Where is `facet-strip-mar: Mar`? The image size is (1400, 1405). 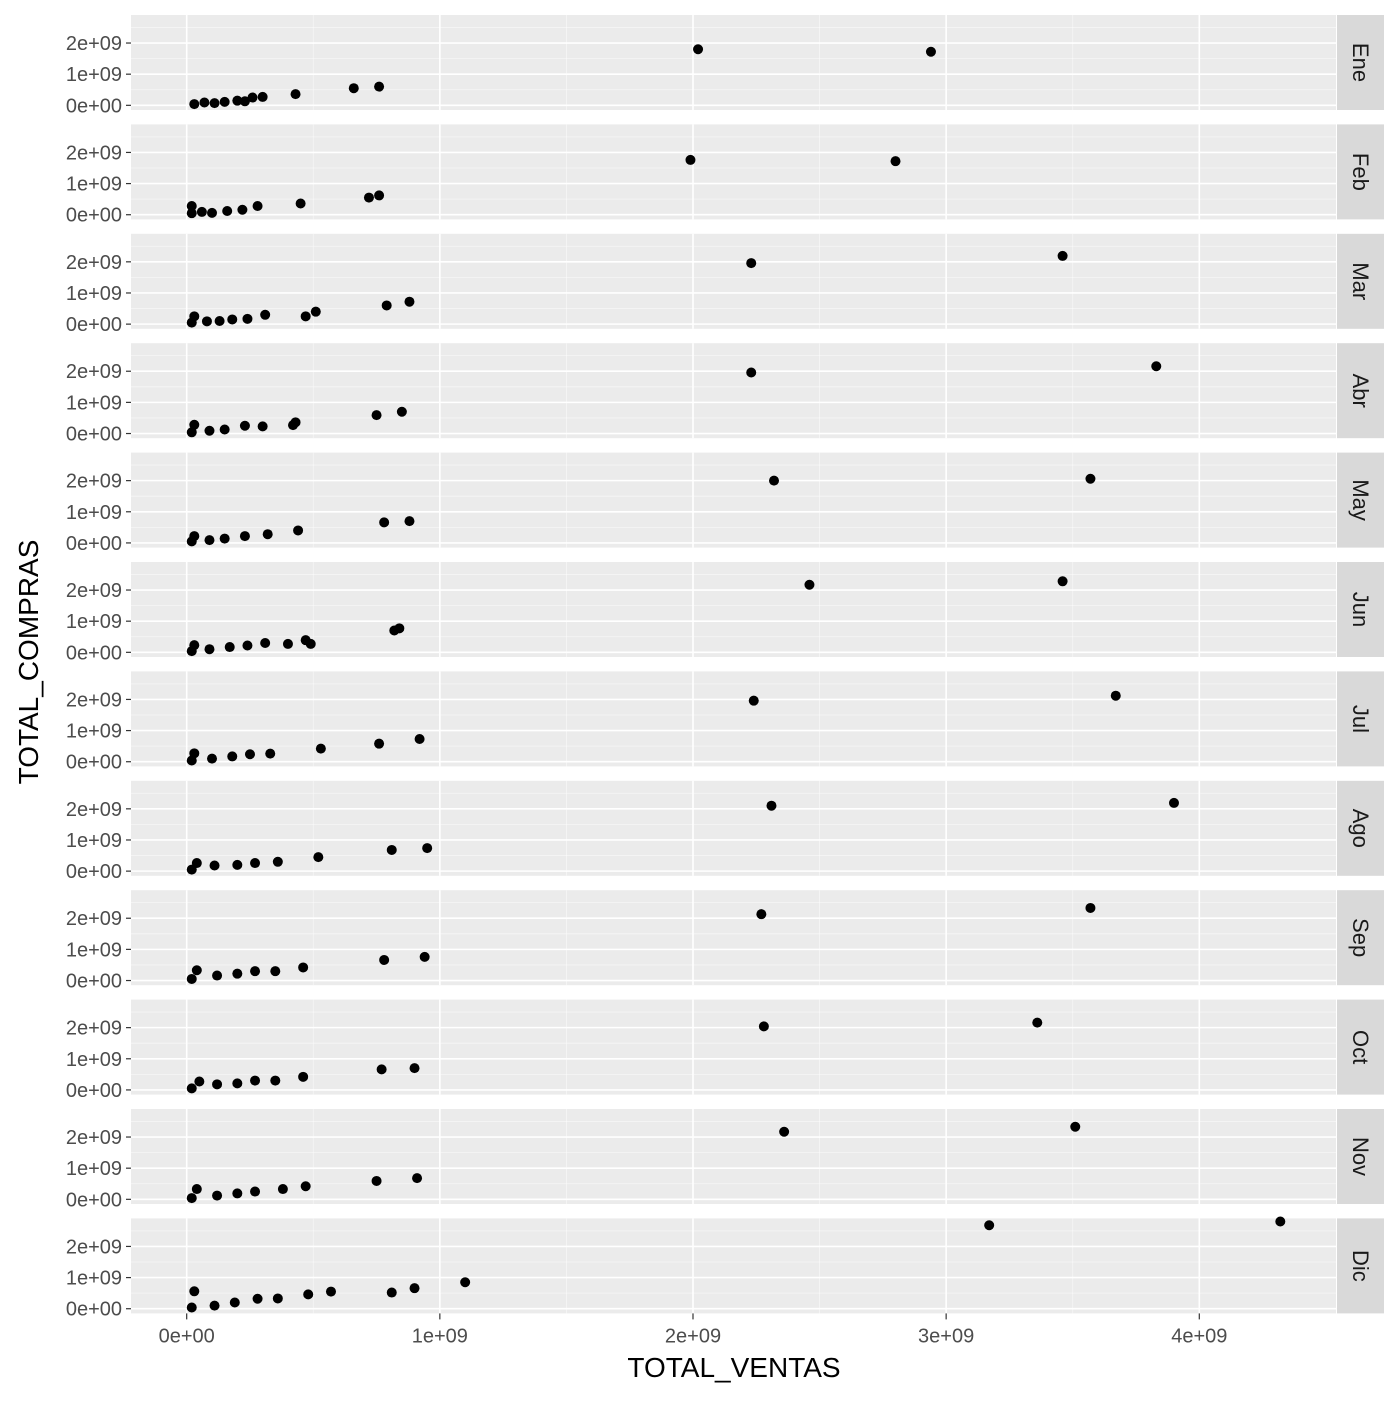 facet-strip-mar: Mar is located at coordinates (1360, 281).